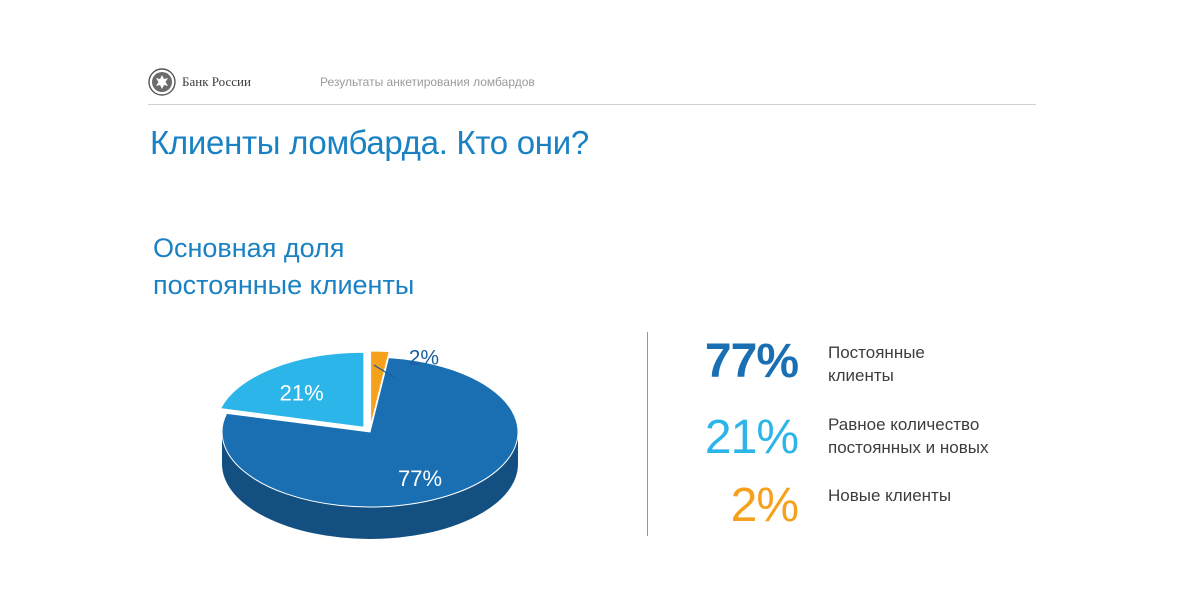 The image size is (1179, 600). I want to click on legend-item-new: 2% Новые клиенты, so click(860, 509).